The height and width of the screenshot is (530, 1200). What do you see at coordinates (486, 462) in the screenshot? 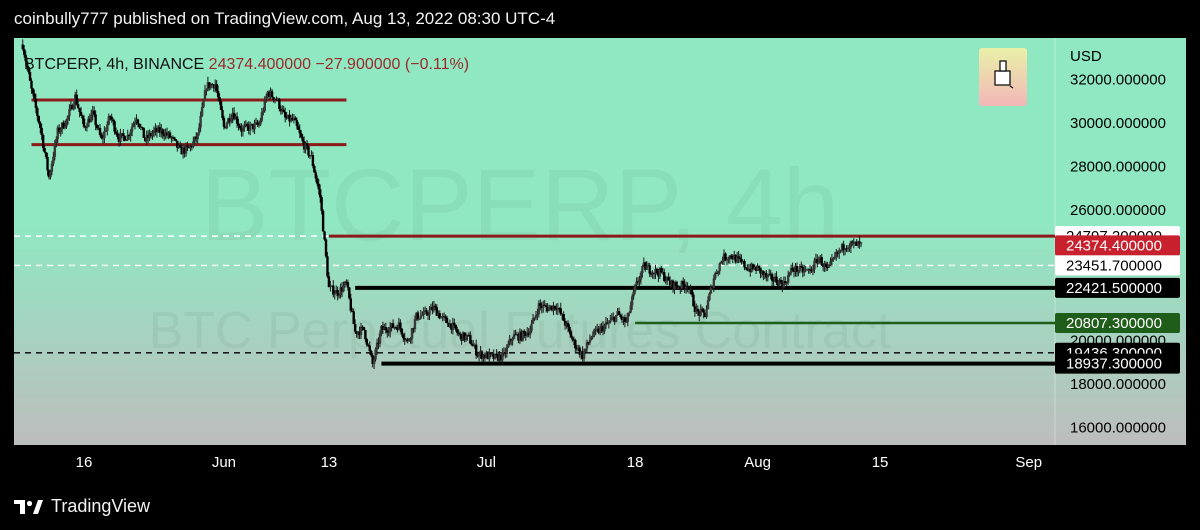
I see `time-tick-label: Jul` at bounding box center [486, 462].